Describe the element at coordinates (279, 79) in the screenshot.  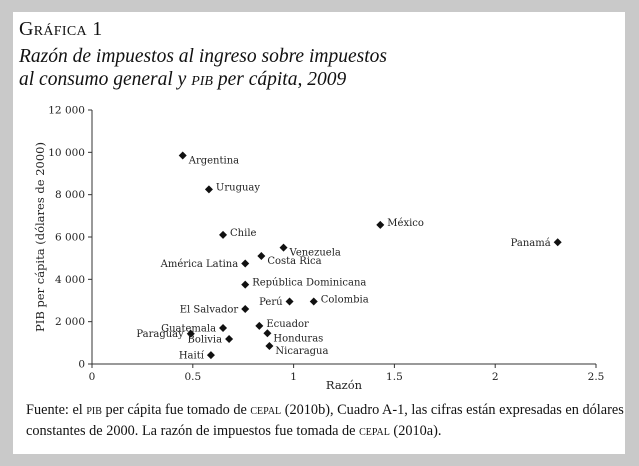
I see `figure-title-line2-post: per cápita, 2009` at that location.